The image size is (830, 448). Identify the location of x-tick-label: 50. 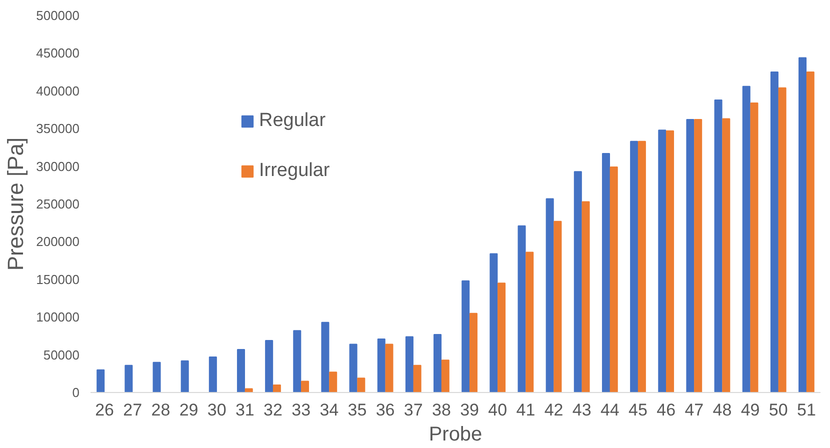
(778, 410).